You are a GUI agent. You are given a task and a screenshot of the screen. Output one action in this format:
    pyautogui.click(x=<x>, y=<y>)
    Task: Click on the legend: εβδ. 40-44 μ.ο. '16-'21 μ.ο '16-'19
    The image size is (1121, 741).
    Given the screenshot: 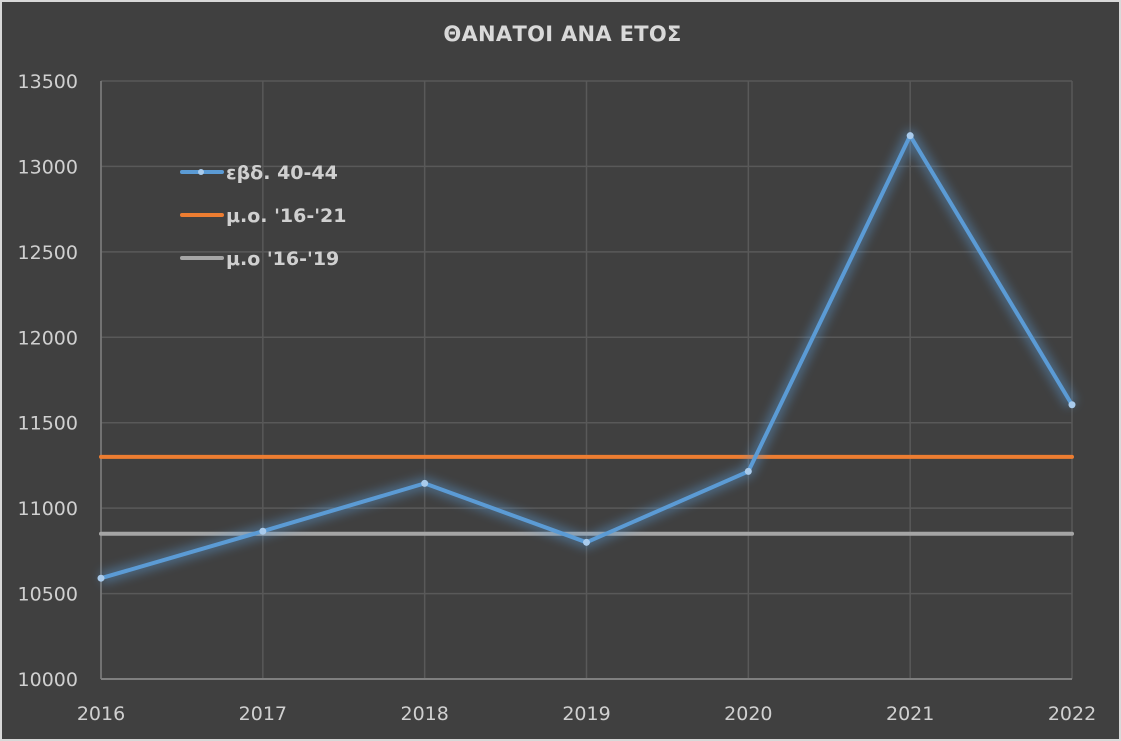 What is the action you would take?
    pyautogui.click(x=263, y=216)
    